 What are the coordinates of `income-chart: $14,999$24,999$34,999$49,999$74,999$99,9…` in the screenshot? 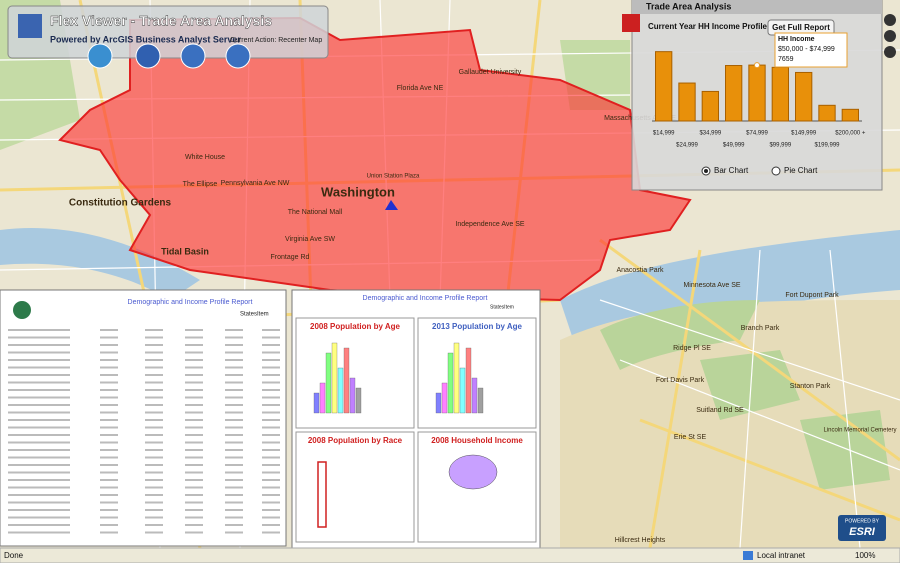 It's located at (759, 100).